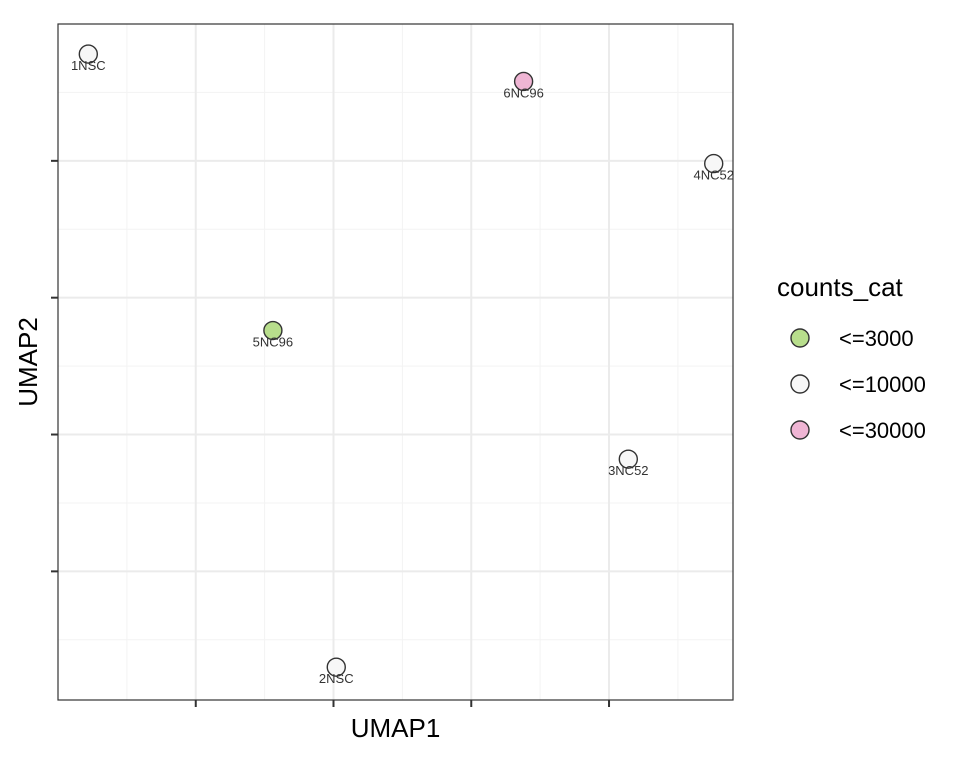 This screenshot has width=960, height=768. I want to click on legend: counts_cat <=3000 <=10000 <=30000, so click(851, 357).